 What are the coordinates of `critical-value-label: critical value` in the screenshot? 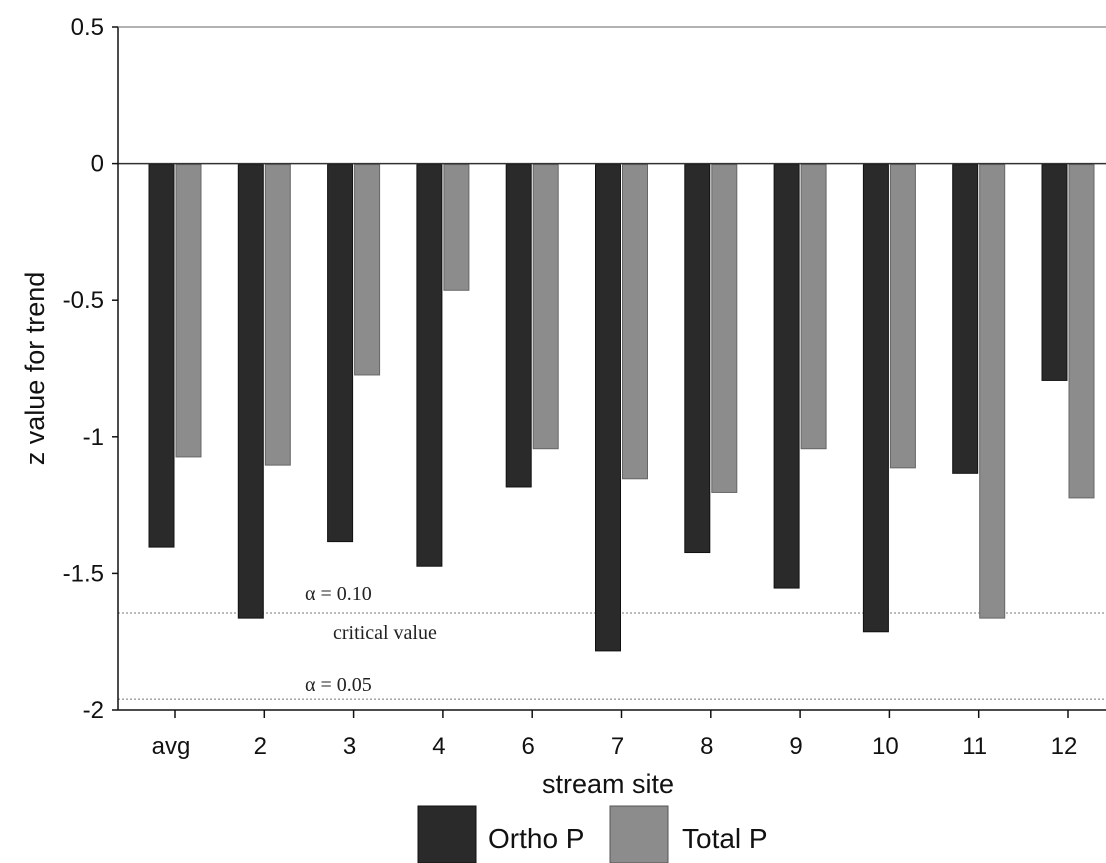 It's located at (385, 633).